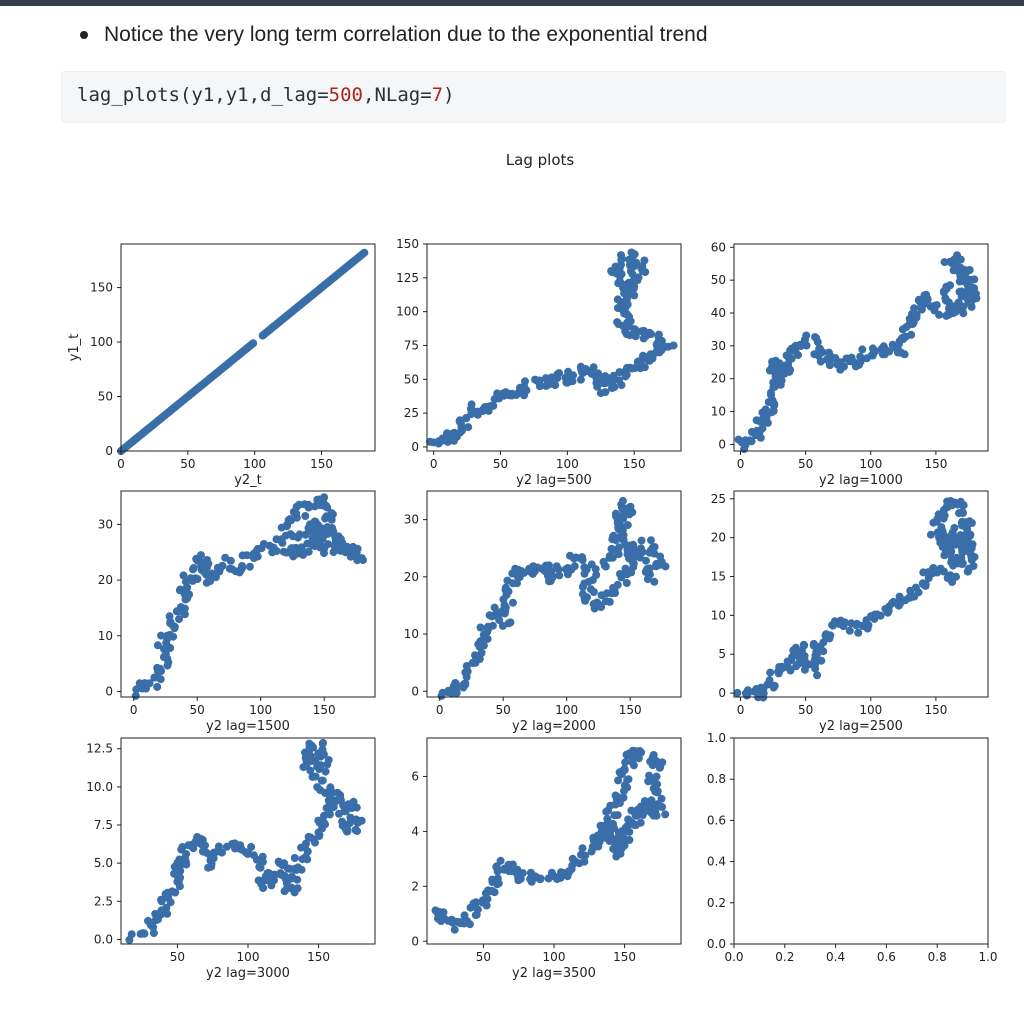 The width and height of the screenshot is (1024, 1013). Describe the element at coordinates (512, 3) in the screenshot. I see `window-top-bar` at that location.